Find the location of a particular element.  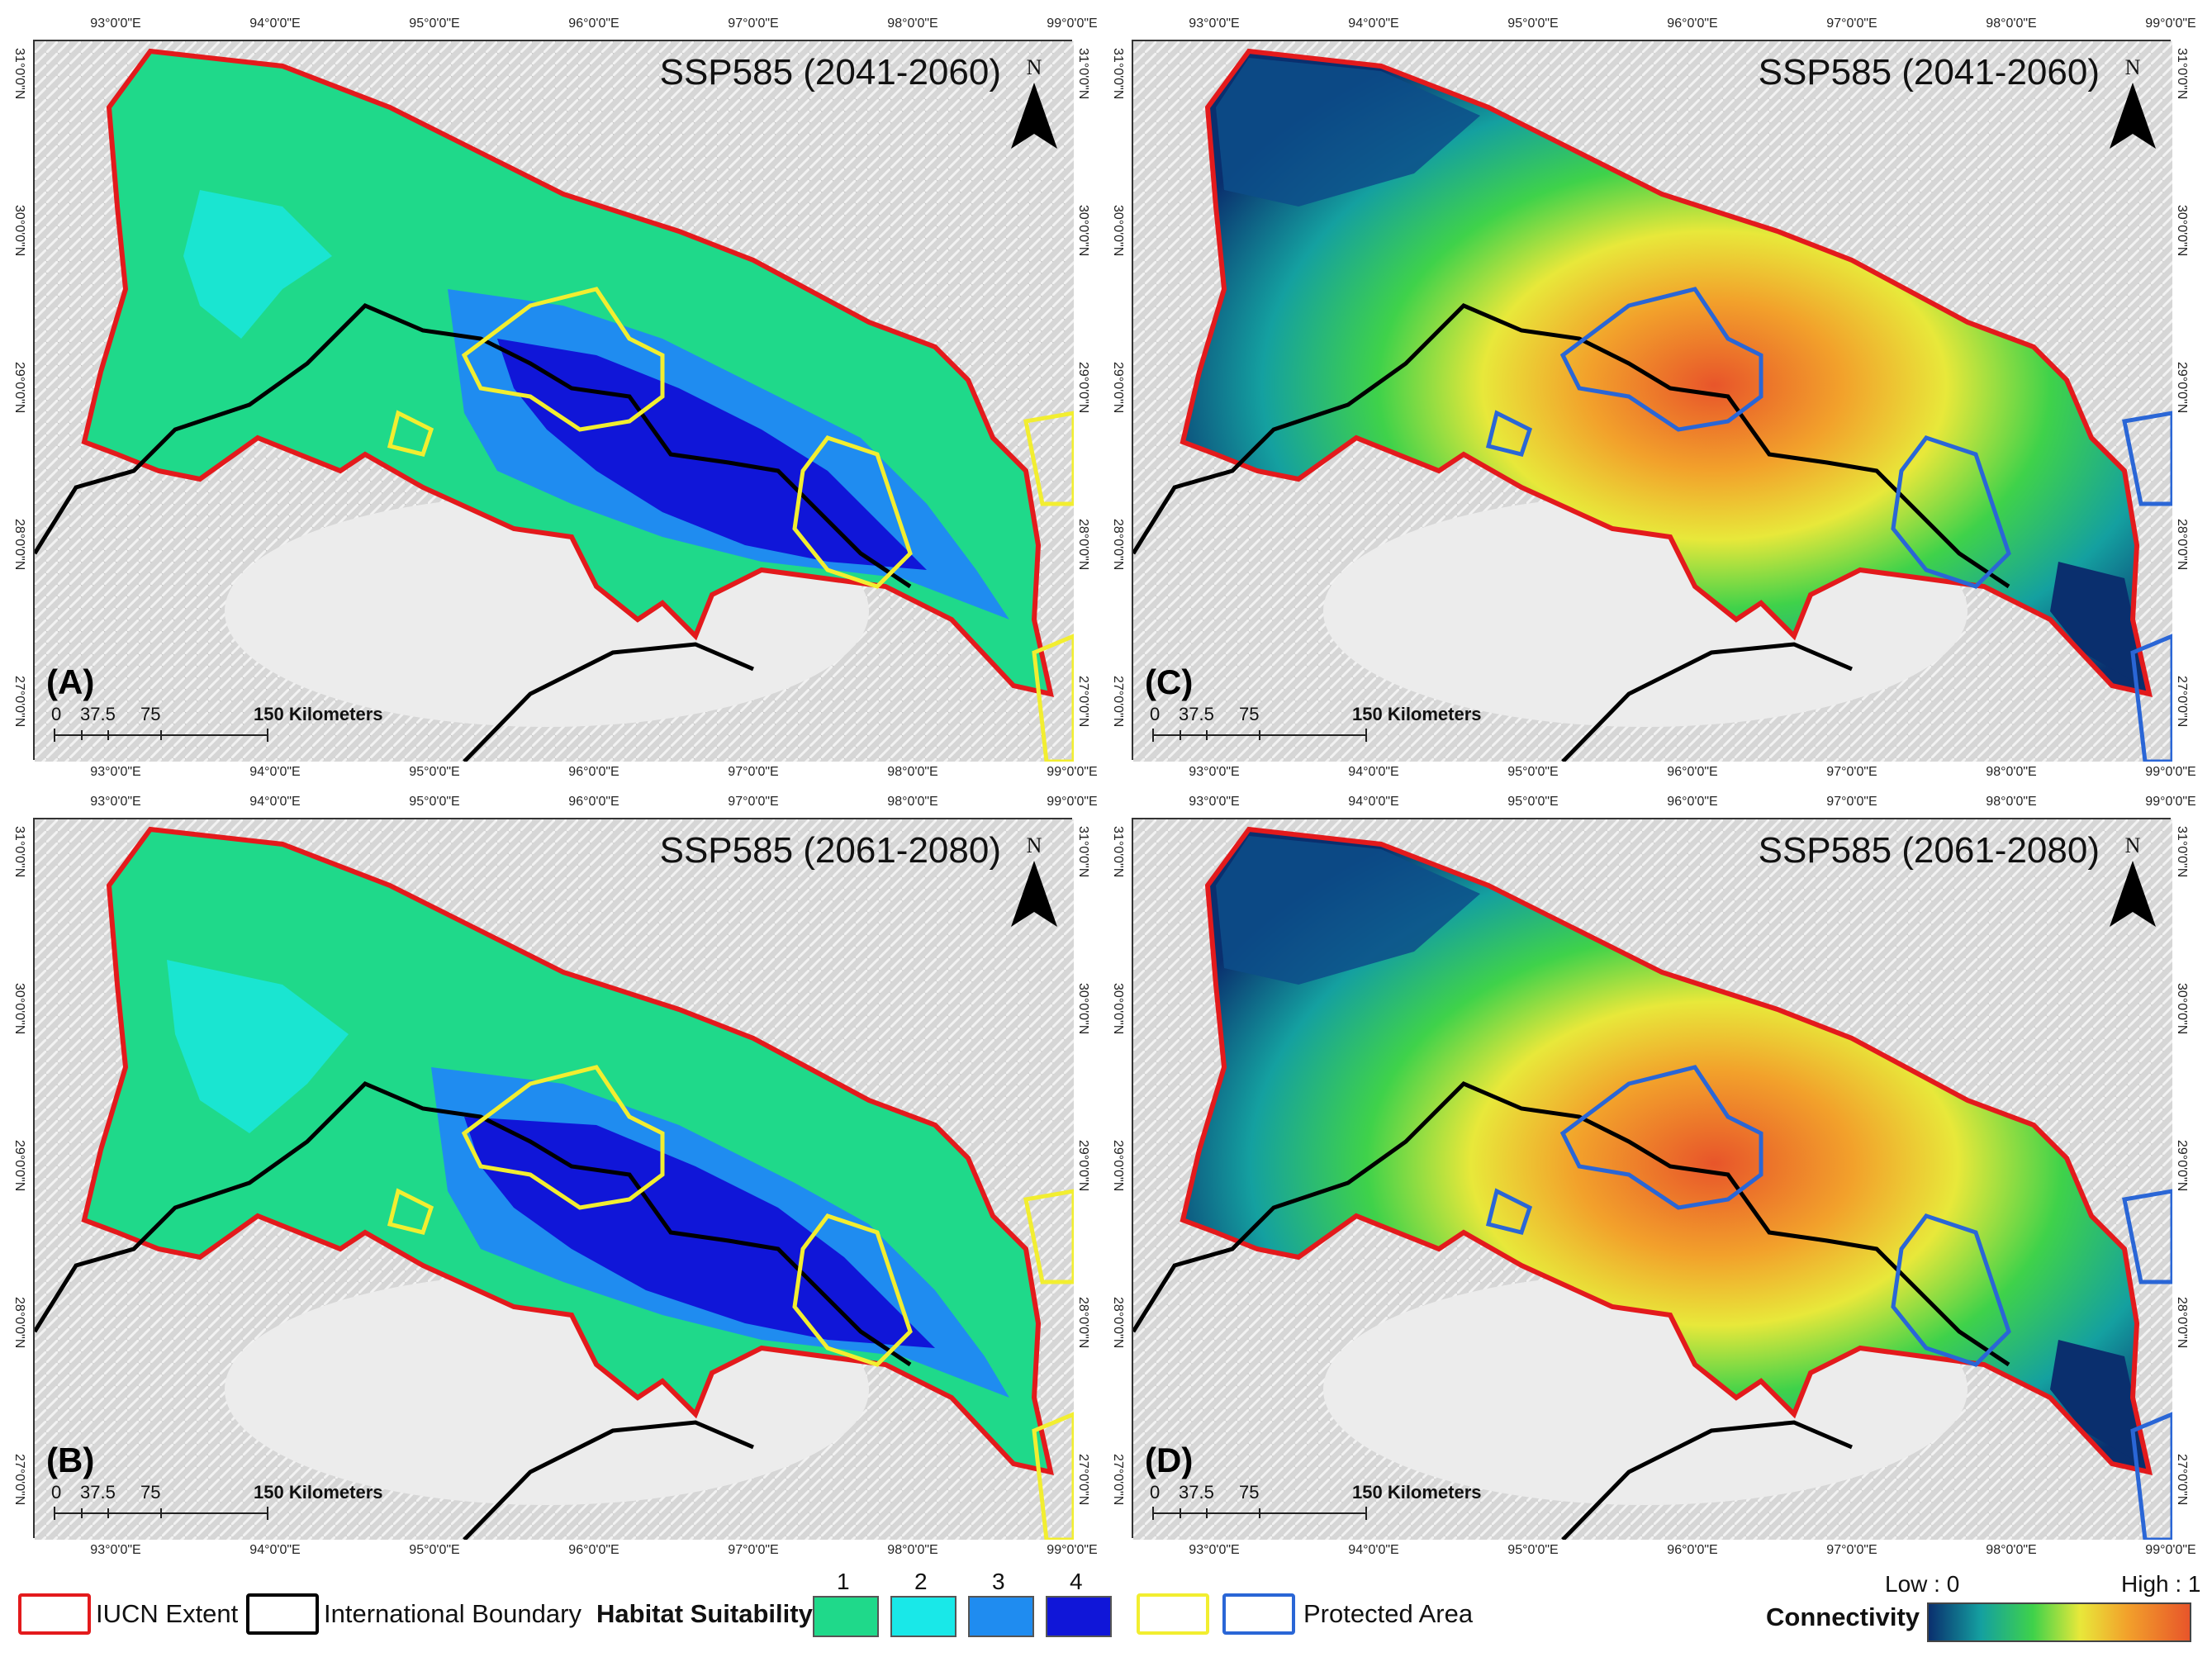

habitat-suitability-title: Habitat Suitability is located at coordinates (704, 1614).